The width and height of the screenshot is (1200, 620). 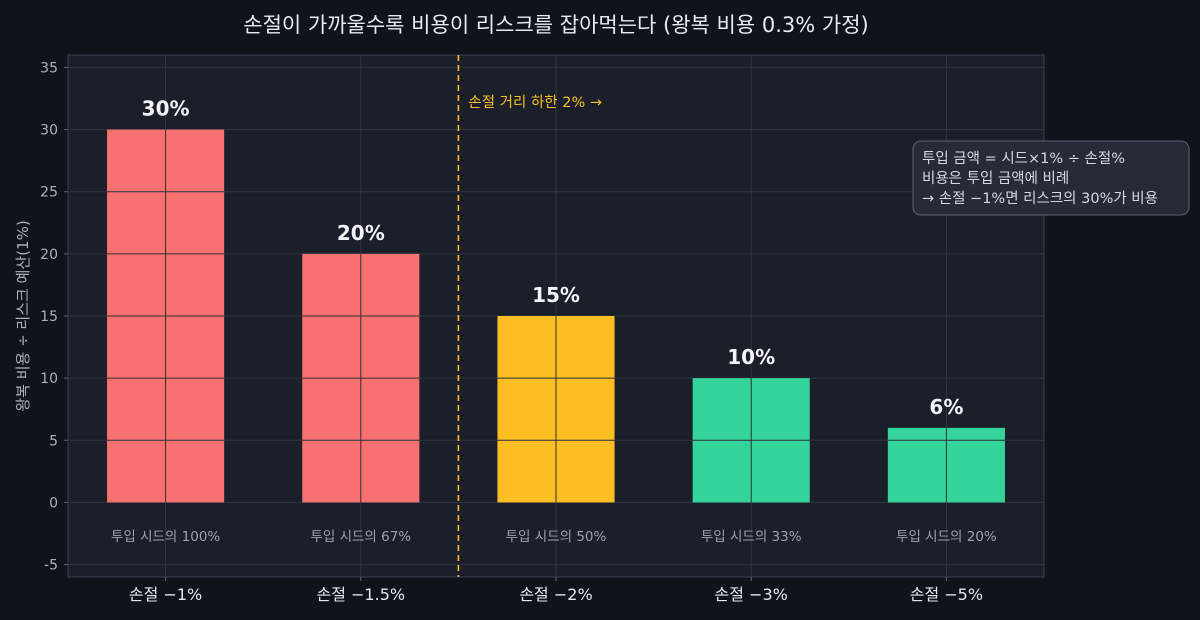 I want to click on x-tick-label: 손절 −5%, so click(x=946, y=594).